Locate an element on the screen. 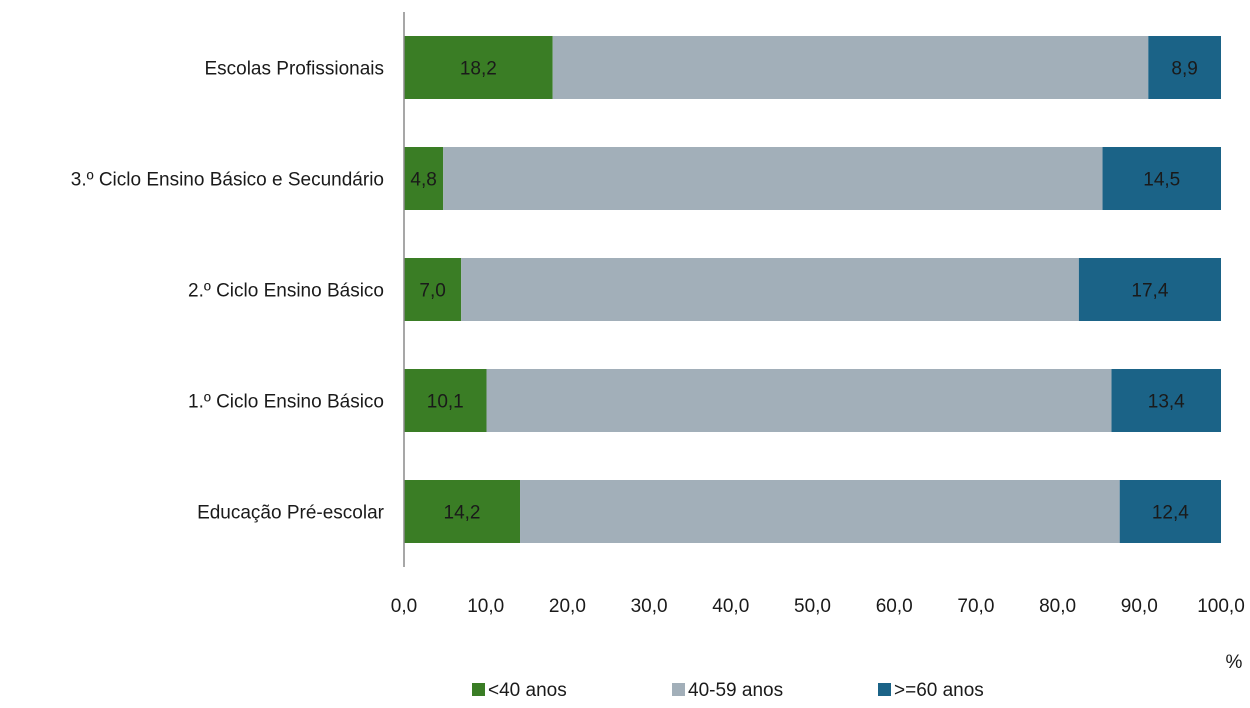 The height and width of the screenshot is (708, 1250). legend: <40 anos 40-59 anos >=60 anos is located at coordinates (728, 690).